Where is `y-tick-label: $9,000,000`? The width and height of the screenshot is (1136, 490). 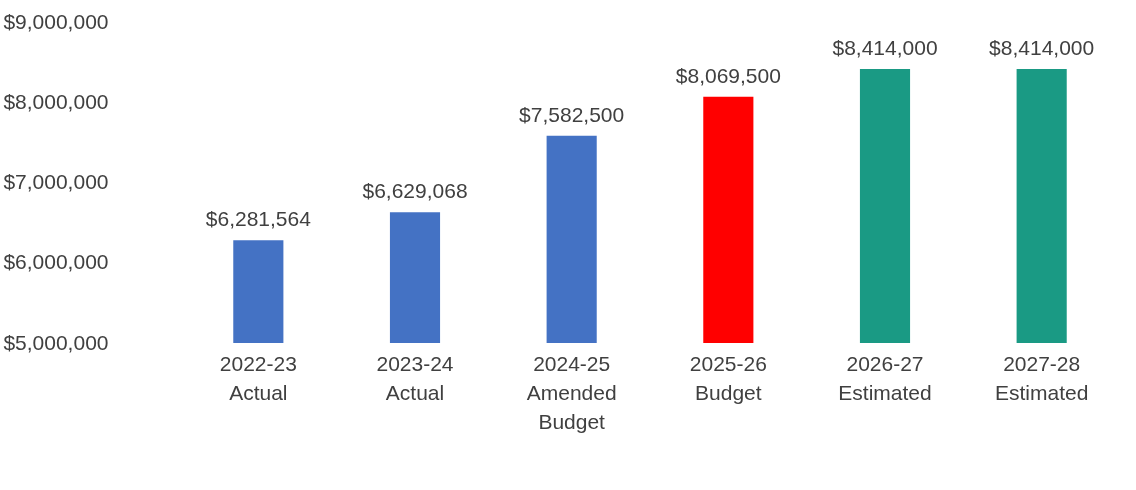
y-tick-label: $9,000,000 is located at coordinates (56, 21).